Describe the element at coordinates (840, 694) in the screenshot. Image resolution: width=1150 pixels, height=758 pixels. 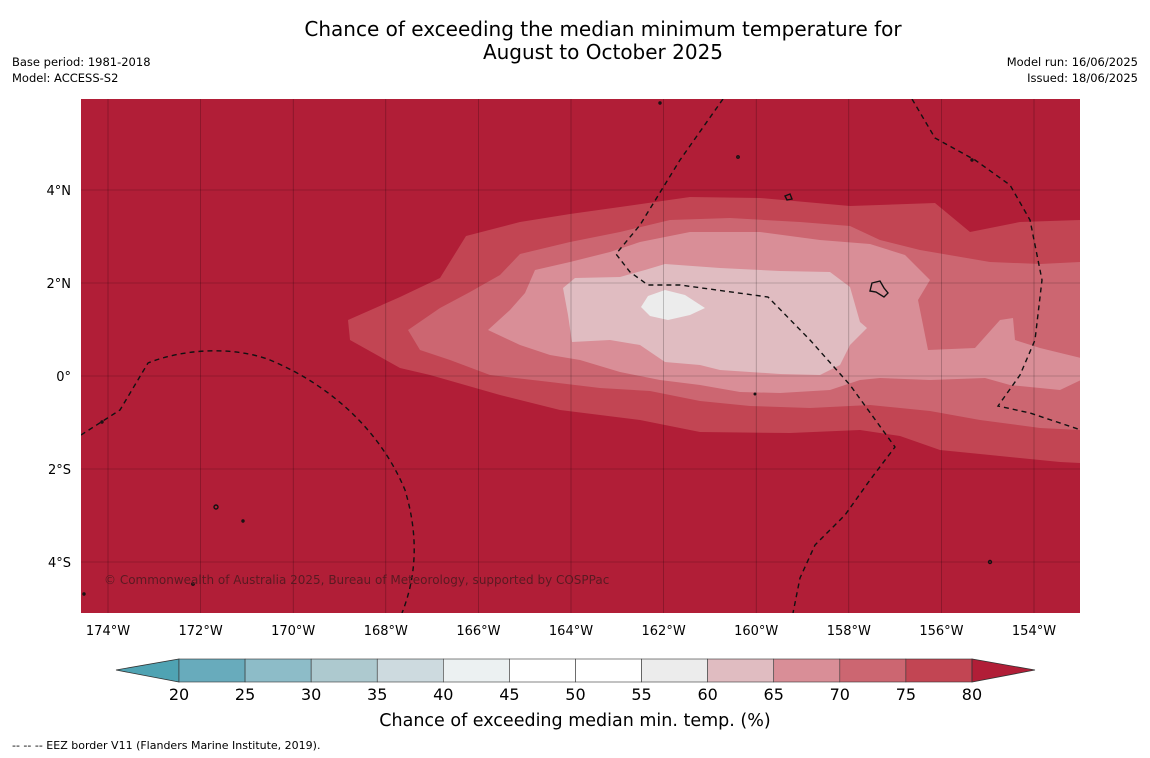
I see `colorbar-tick: 70` at that location.